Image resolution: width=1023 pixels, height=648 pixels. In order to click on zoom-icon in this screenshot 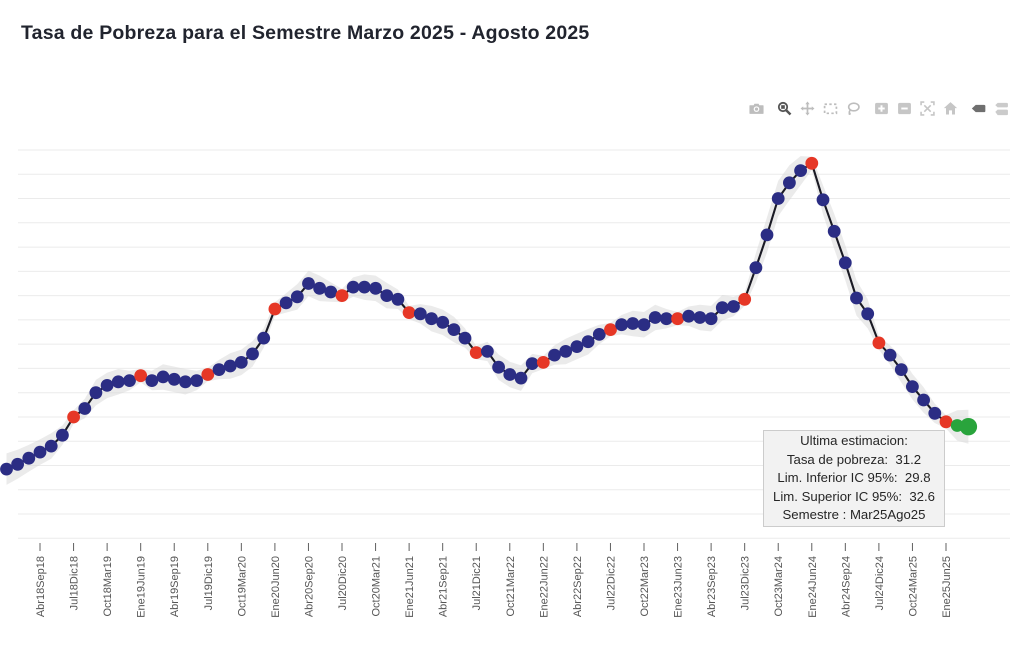, I will do `click(784, 108)`.